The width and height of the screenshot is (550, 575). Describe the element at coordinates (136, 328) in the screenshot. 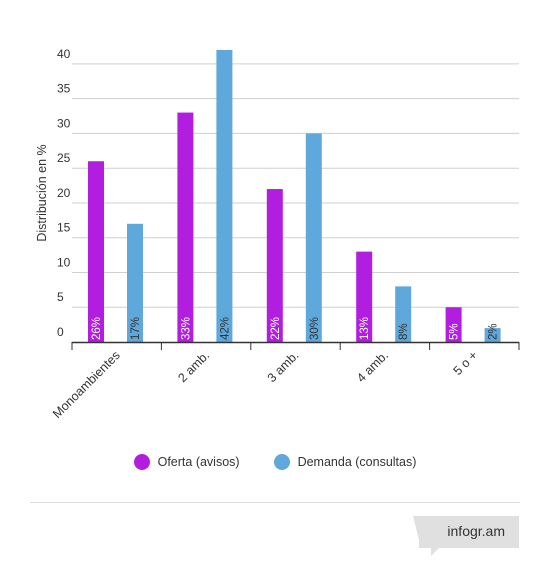

I see `data-label-demanda-0: 17%` at that location.